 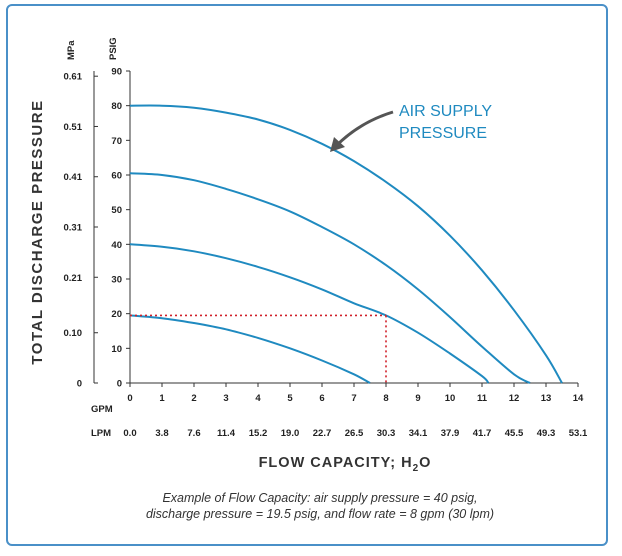 What do you see at coordinates (443, 133) in the screenshot?
I see `annotation-line-2: PRESSURE` at bounding box center [443, 133].